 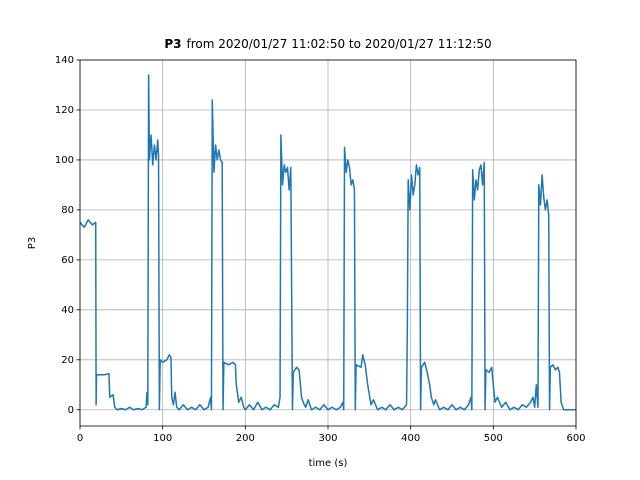 I want to click on y-tick-label: 120, so click(x=64, y=110).